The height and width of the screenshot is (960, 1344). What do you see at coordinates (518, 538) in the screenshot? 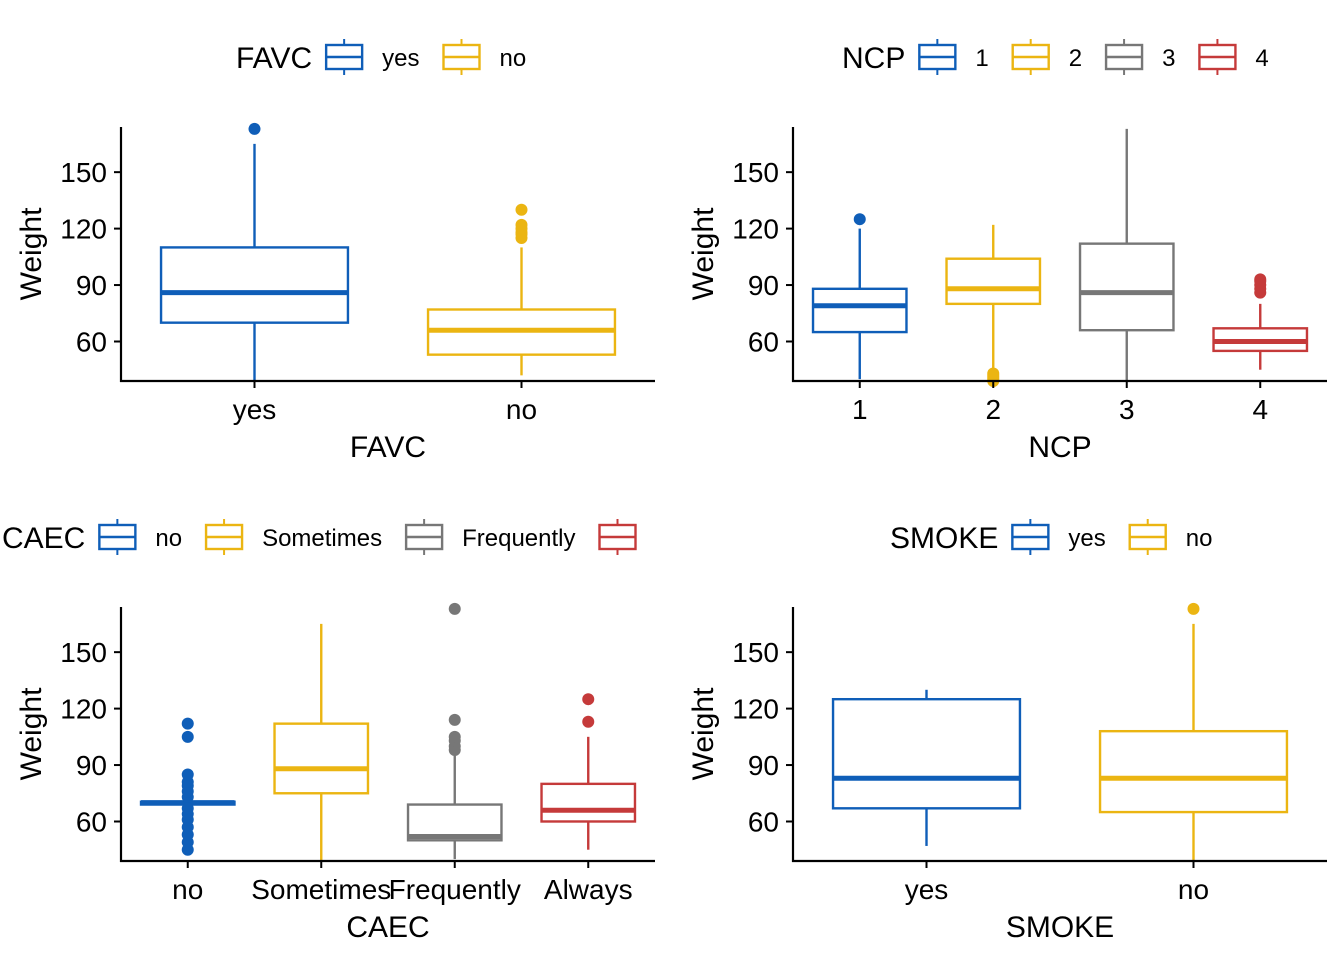
I see `legend-label: Frequently` at bounding box center [518, 538].